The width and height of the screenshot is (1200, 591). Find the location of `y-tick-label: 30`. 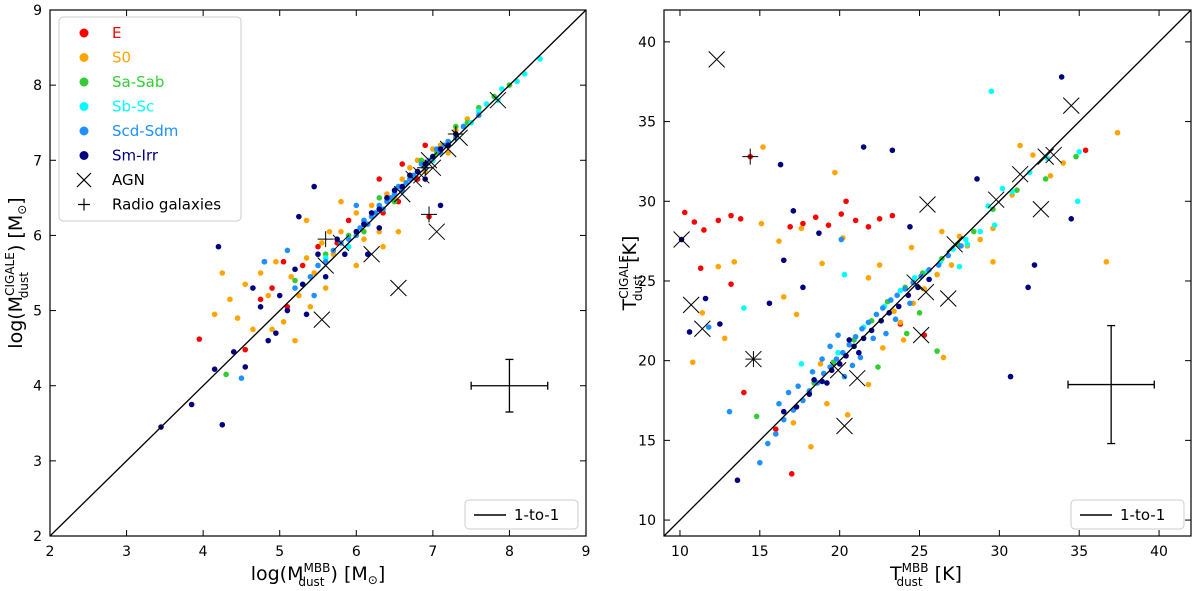

y-tick-label: 30 is located at coordinates (647, 202).